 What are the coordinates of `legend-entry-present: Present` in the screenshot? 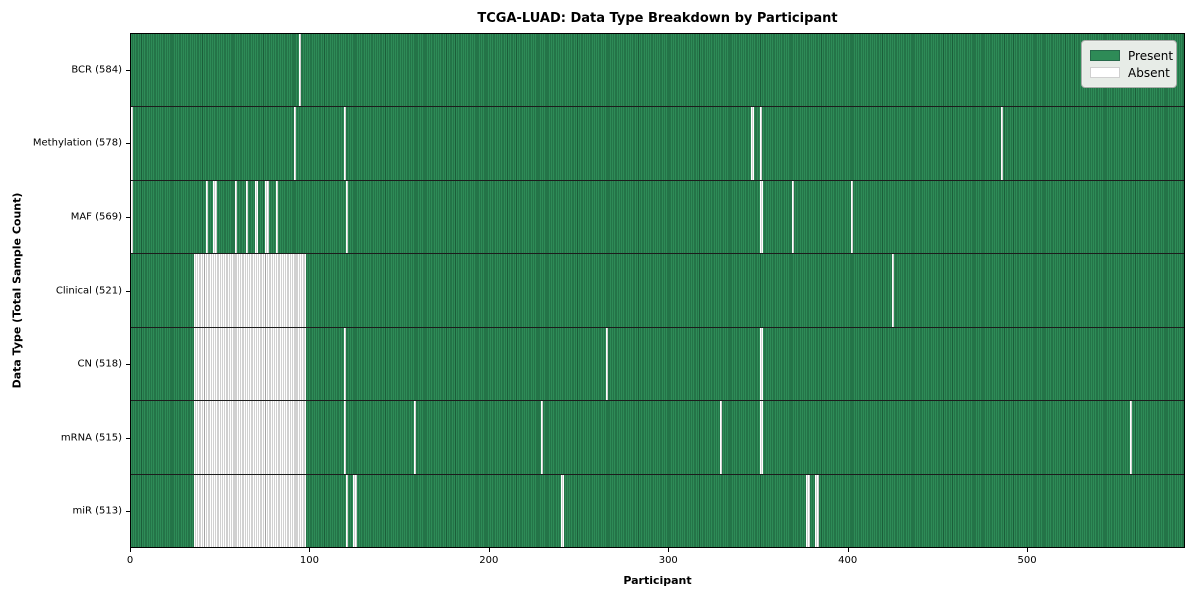 It's located at (1131, 55).